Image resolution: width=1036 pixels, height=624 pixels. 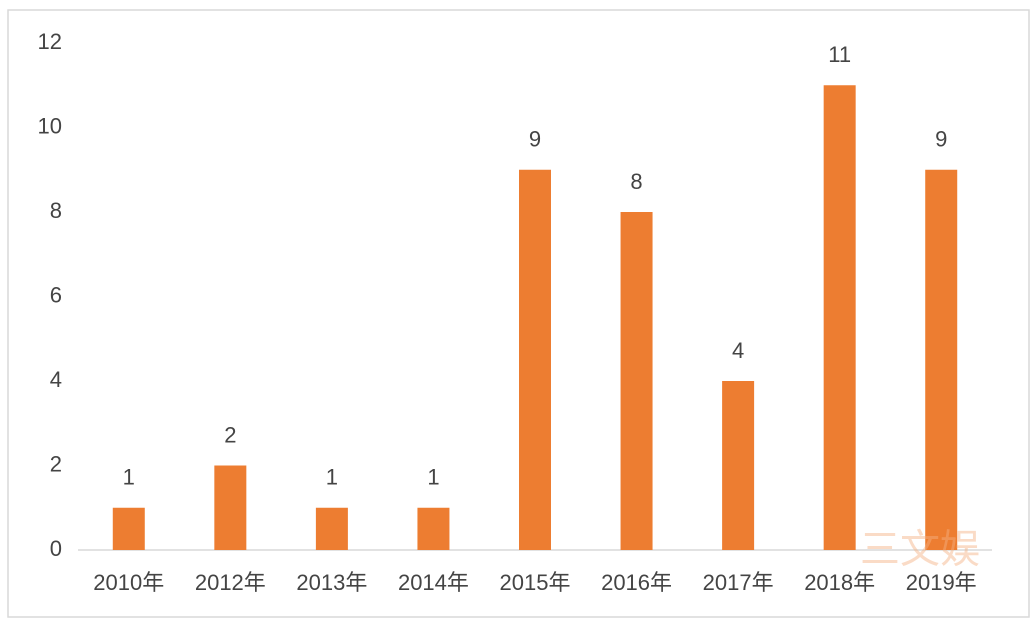 I want to click on data-label: 11, so click(x=839, y=54).